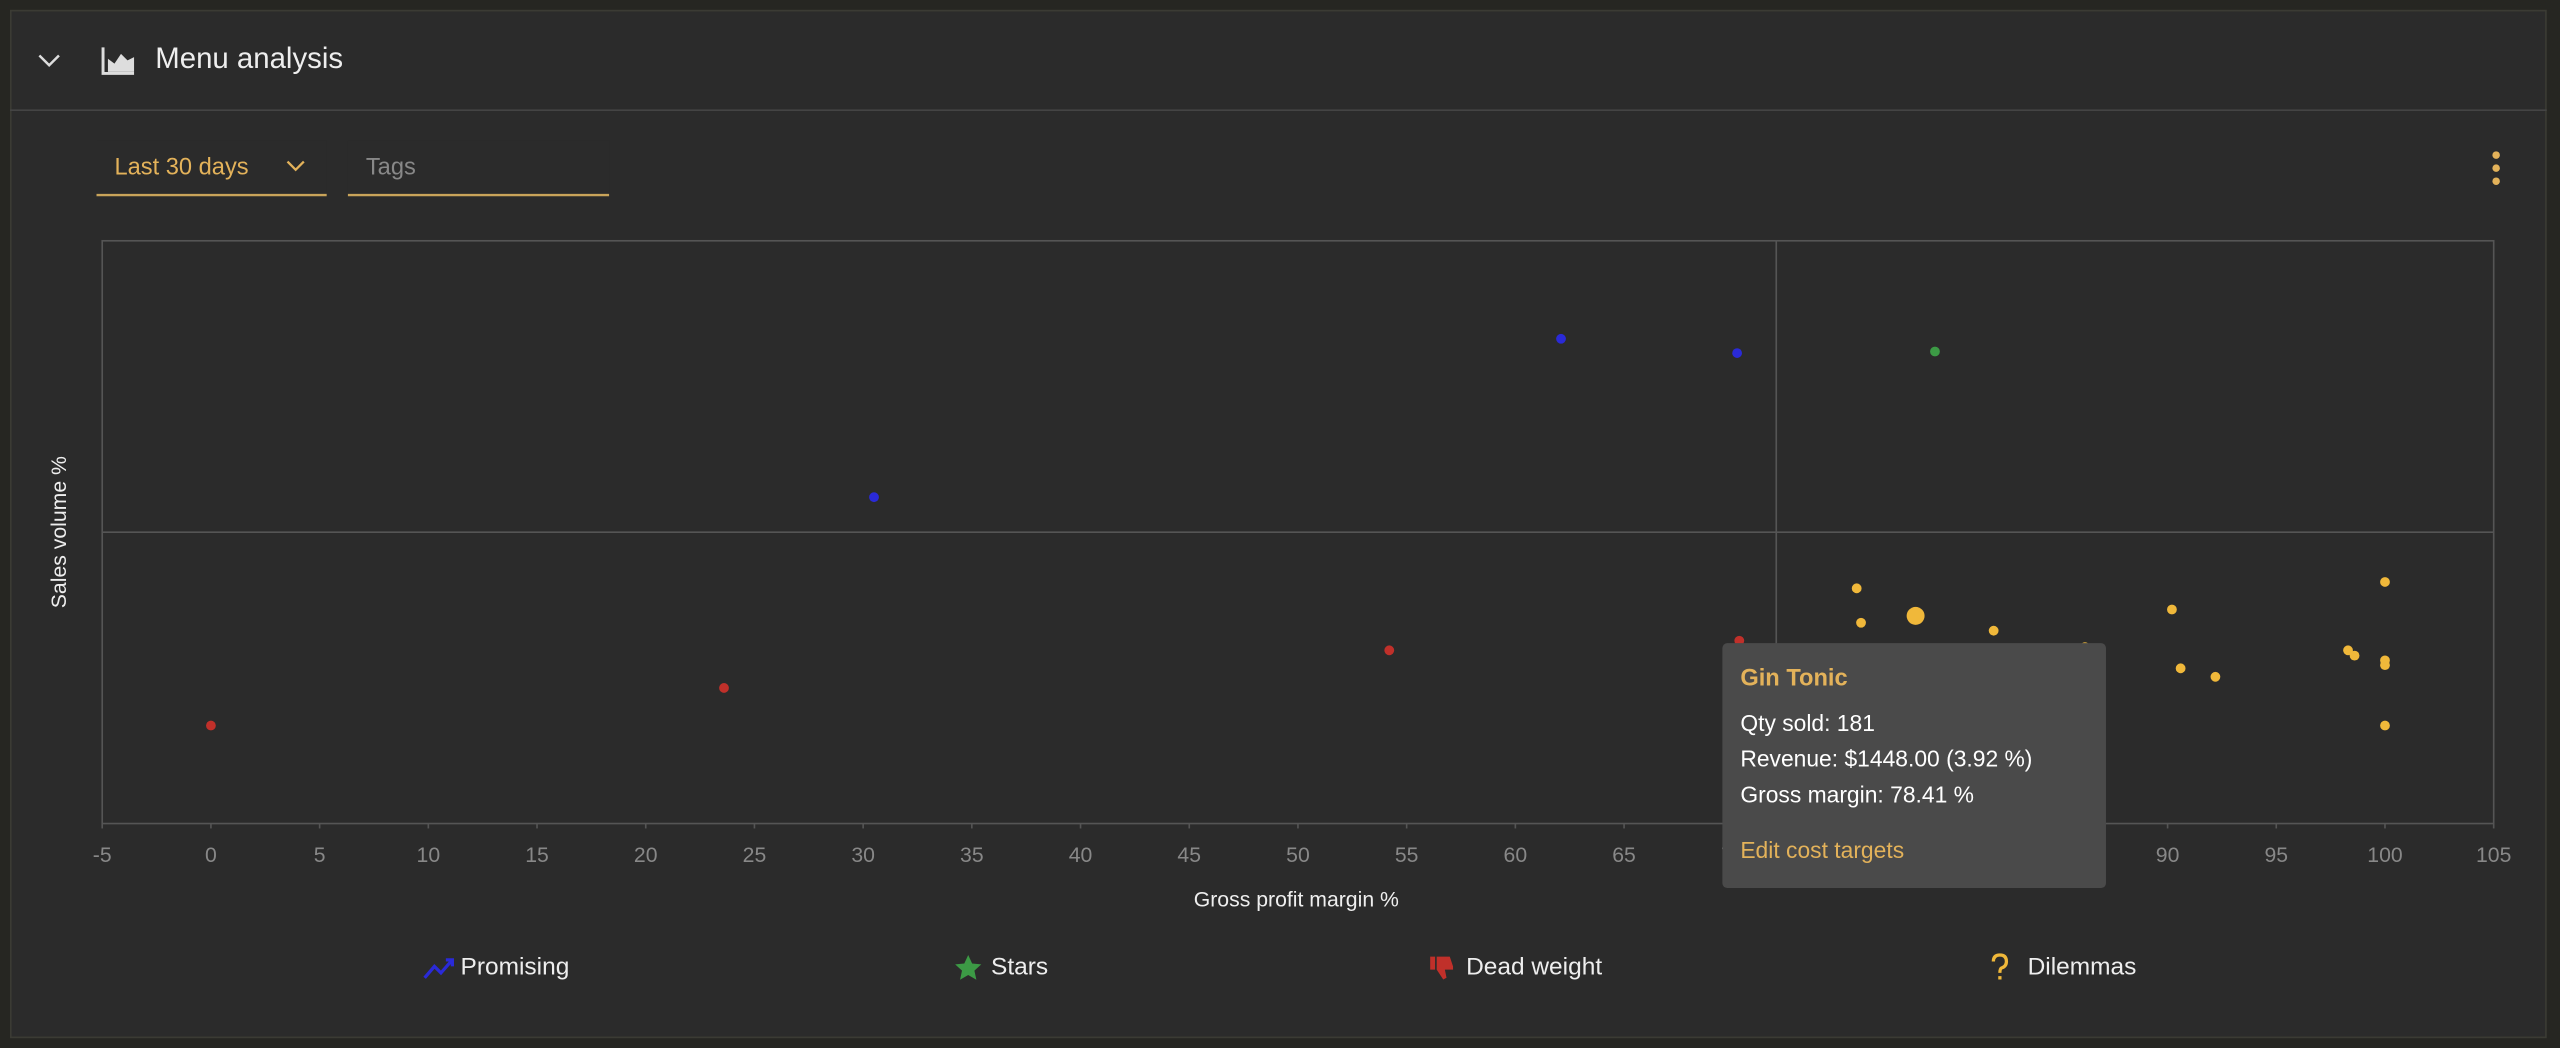 The image size is (2560, 1048). Describe the element at coordinates (2082, 966) in the screenshot. I see `legend-label: Dilemmas` at that location.